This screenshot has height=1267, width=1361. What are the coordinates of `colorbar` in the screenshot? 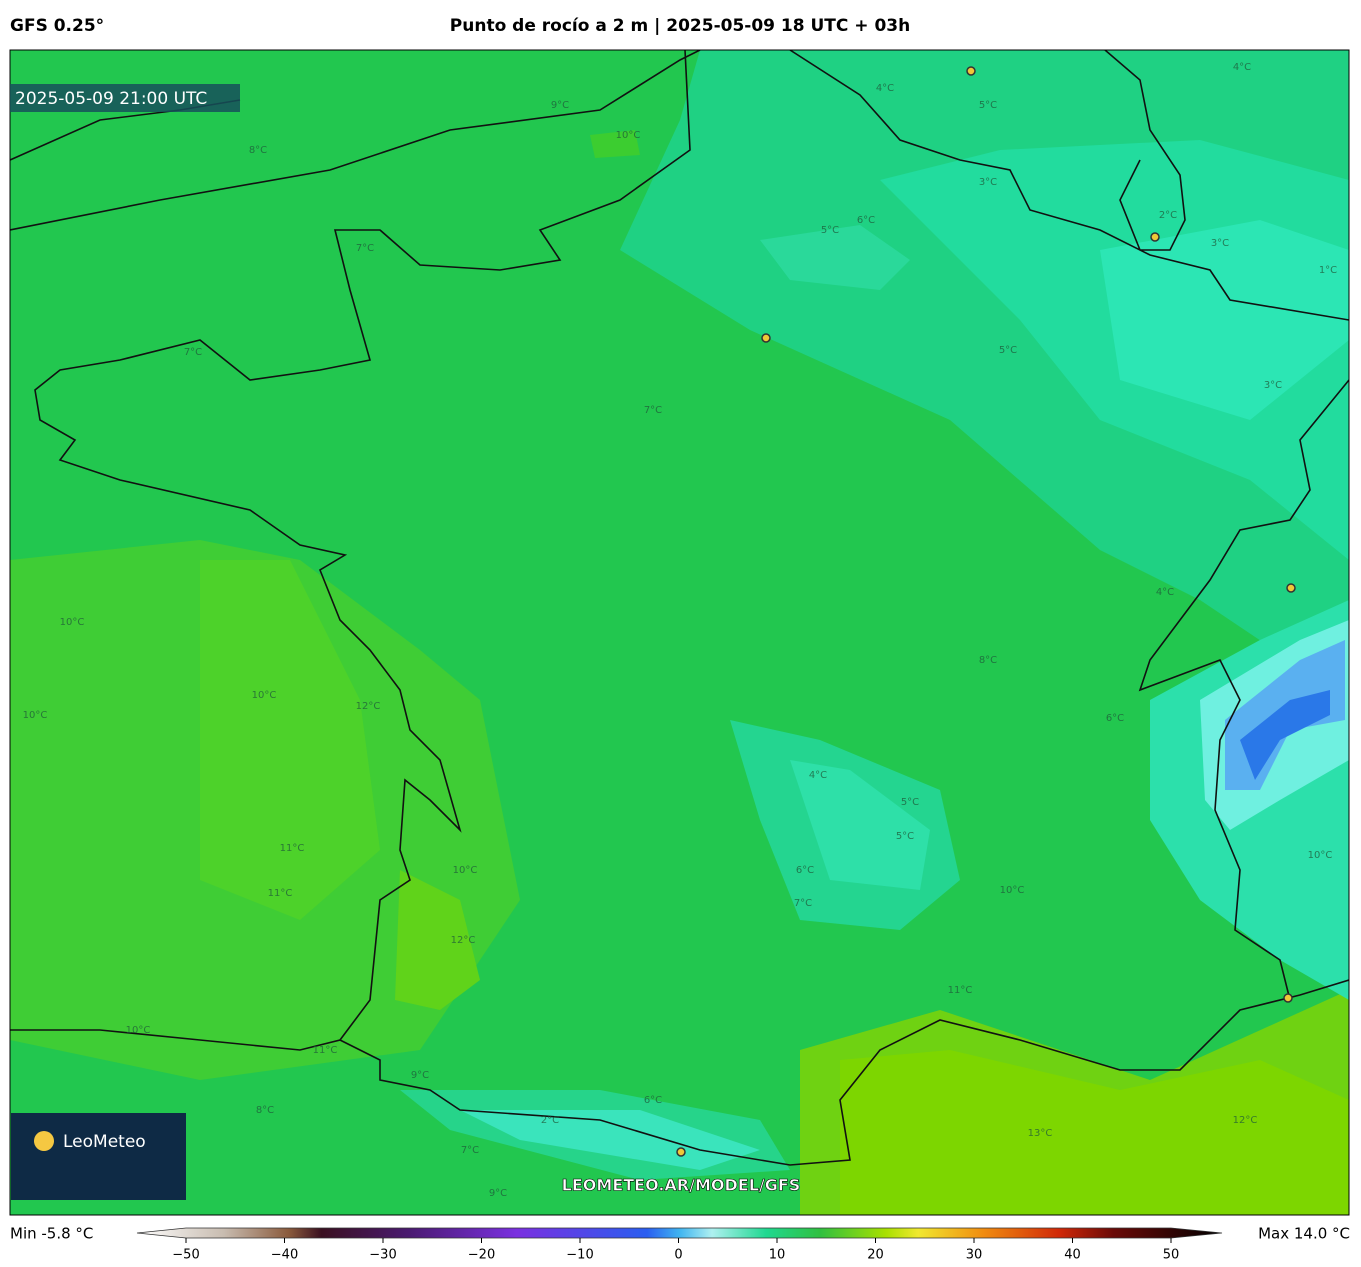 It's located at (679, 1233).